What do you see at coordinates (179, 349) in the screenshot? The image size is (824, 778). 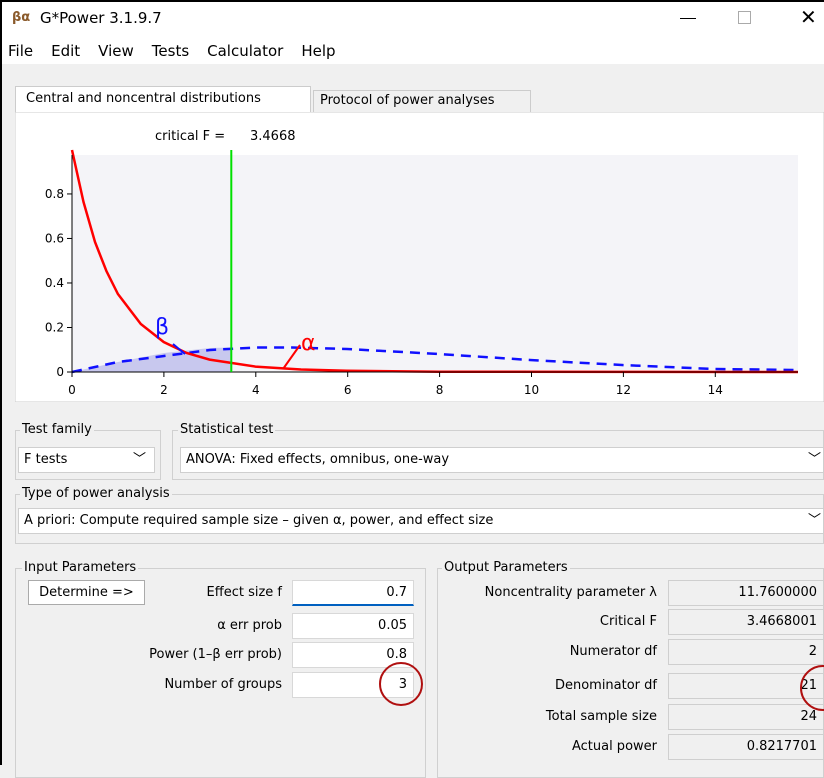 I see `beta-pointer` at bounding box center [179, 349].